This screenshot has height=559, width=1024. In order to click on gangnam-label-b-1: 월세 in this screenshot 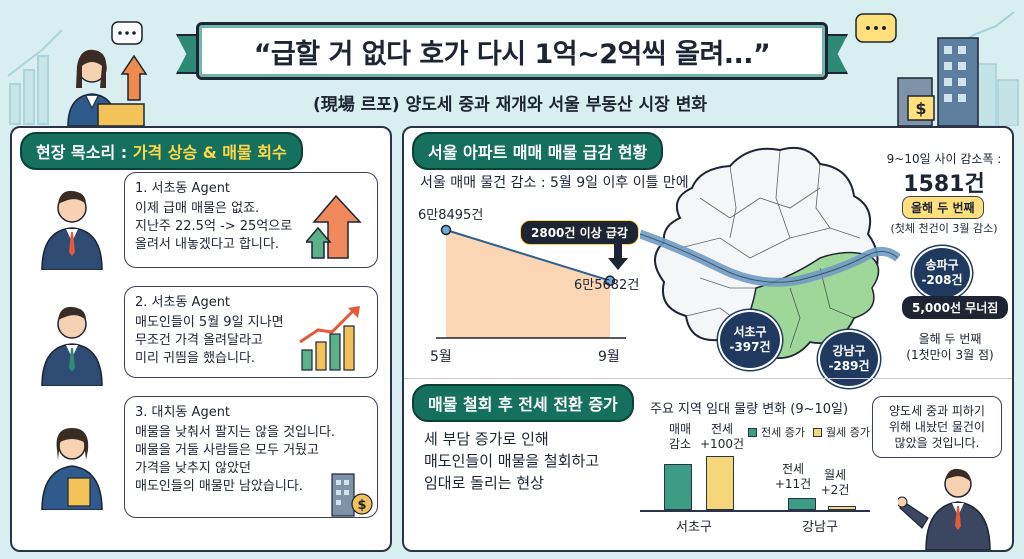, I will do `click(835, 475)`.